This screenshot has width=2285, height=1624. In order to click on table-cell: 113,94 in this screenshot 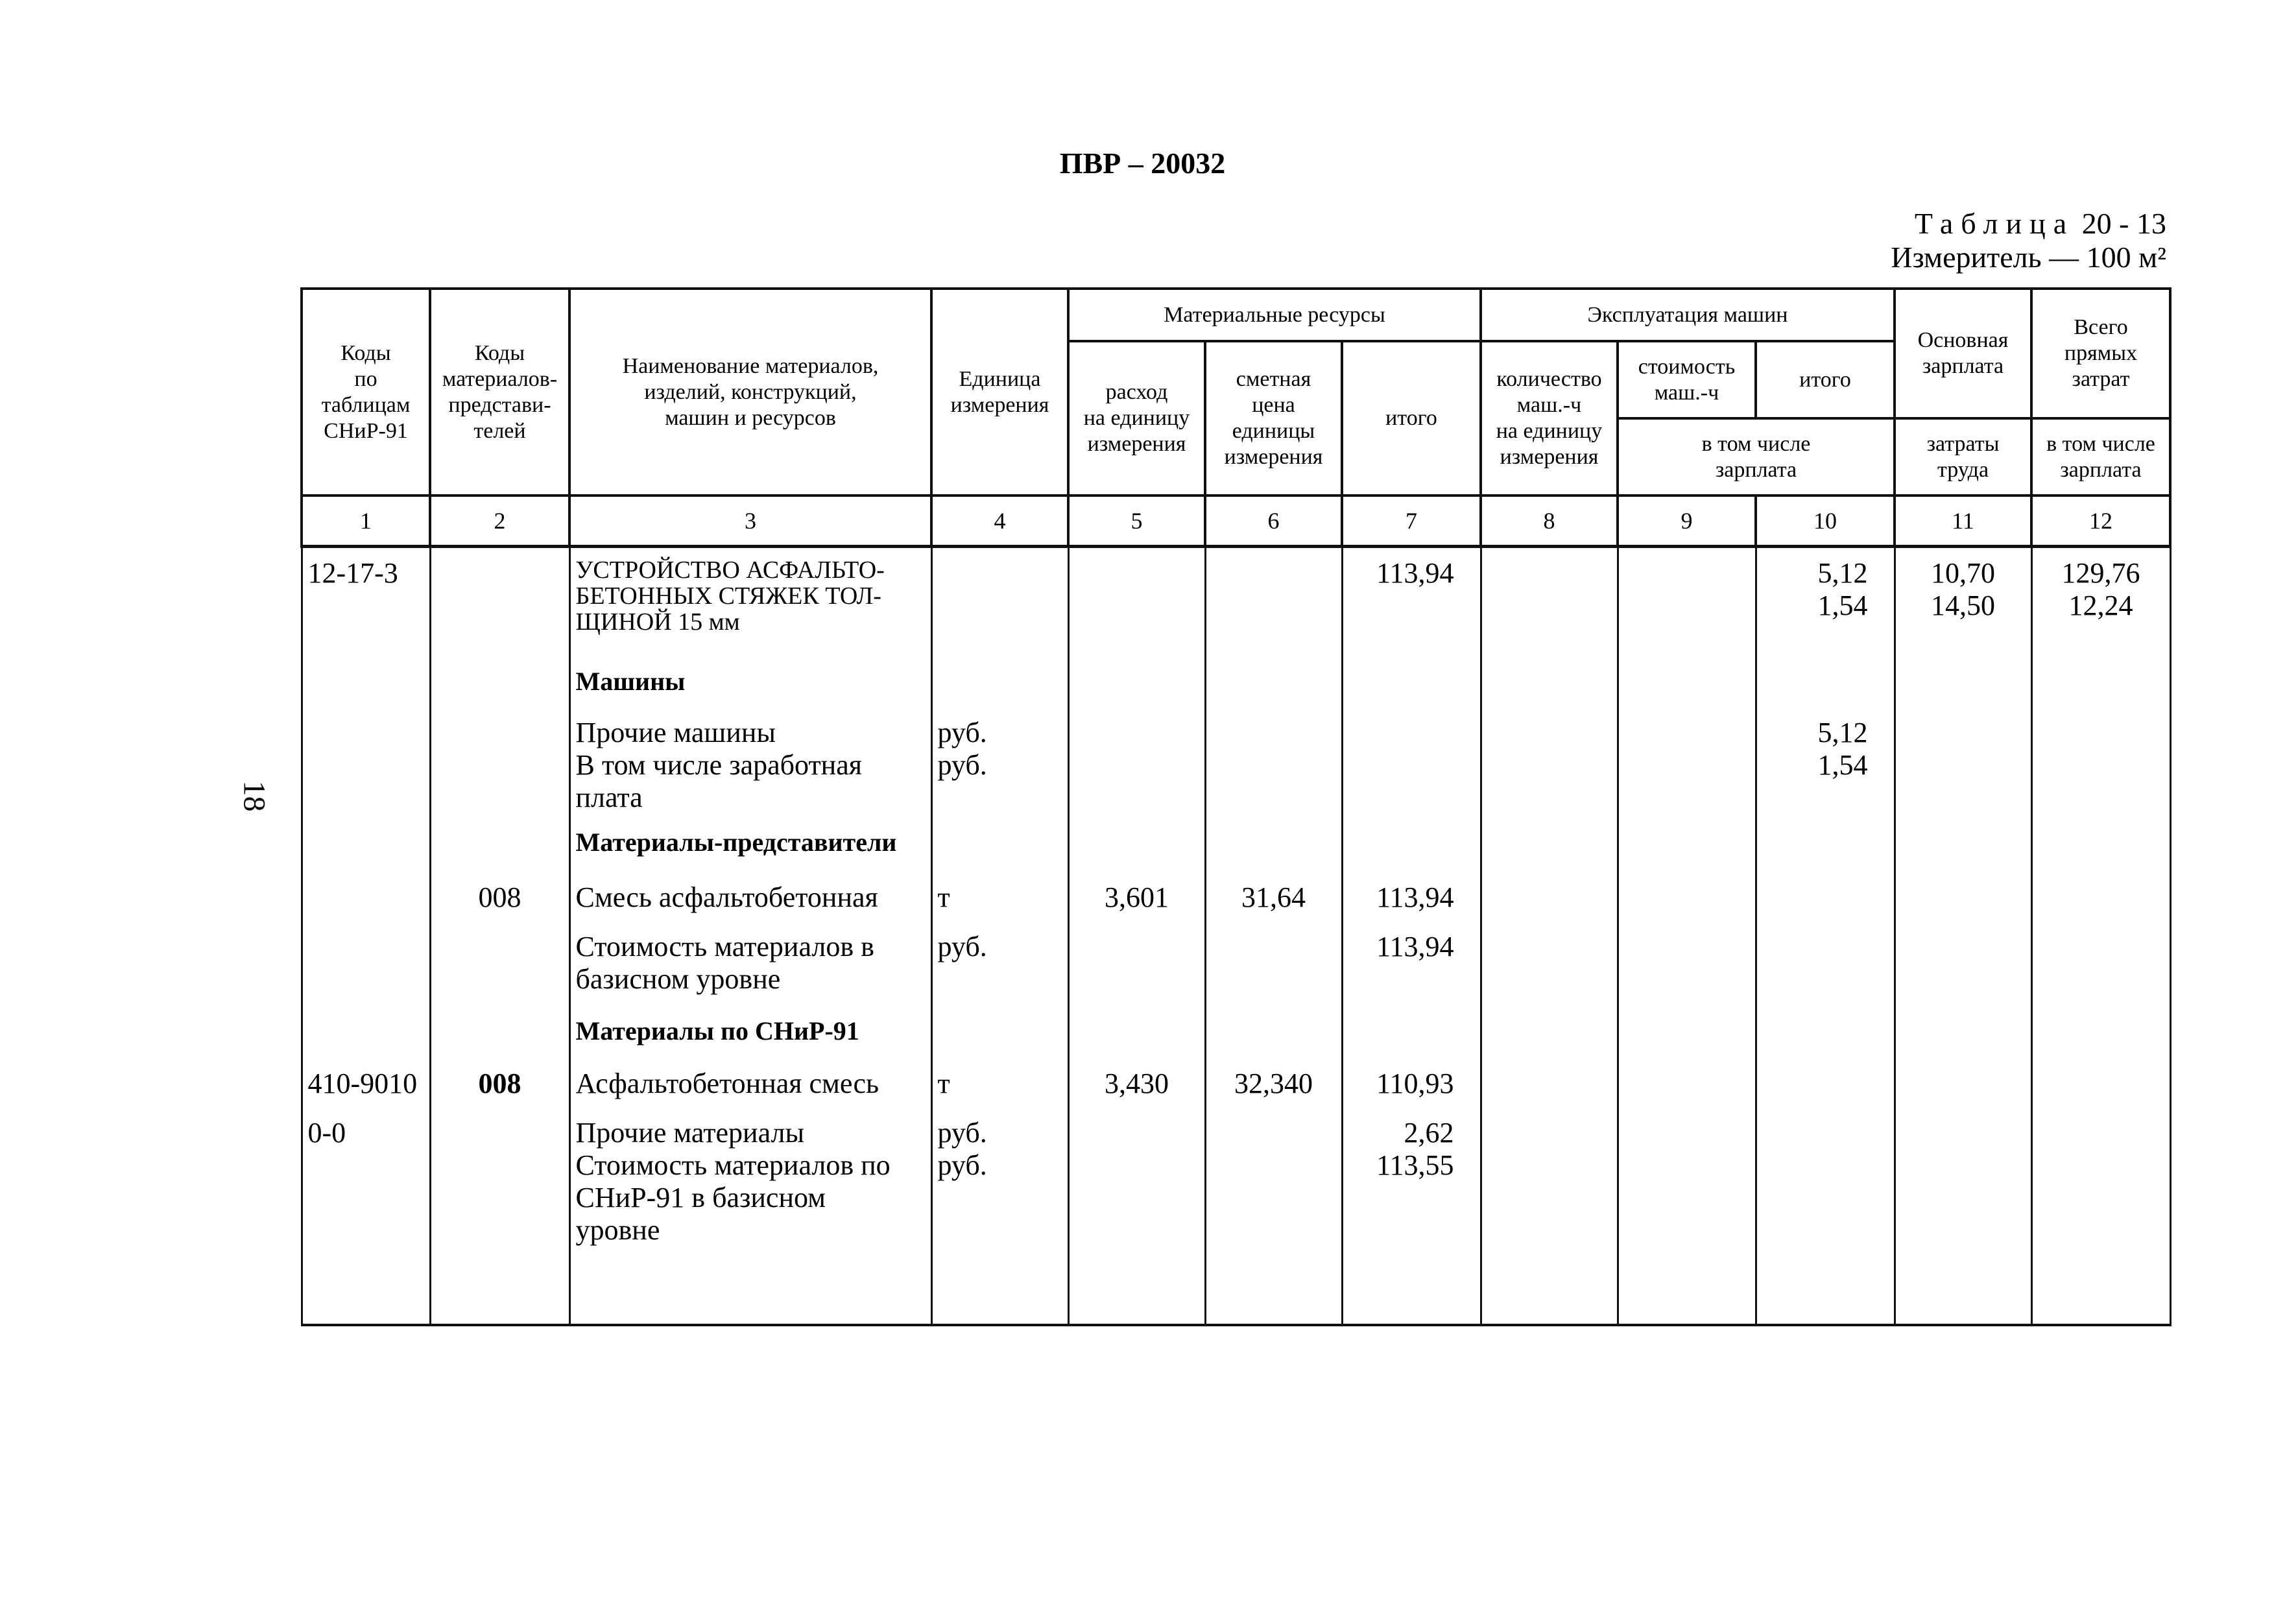, I will do `click(1411, 964)`.